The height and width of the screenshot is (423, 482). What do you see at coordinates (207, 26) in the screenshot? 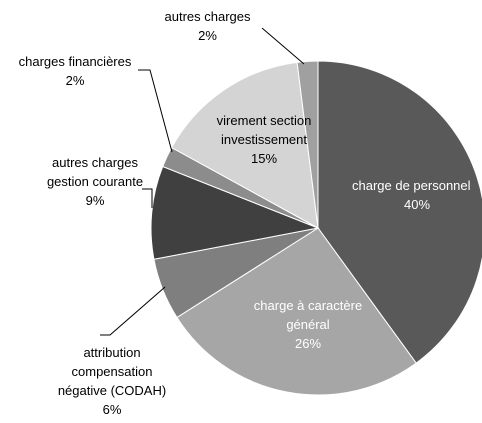
I see `slice-label: autres charges 2%` at bounding box center [207, 26].